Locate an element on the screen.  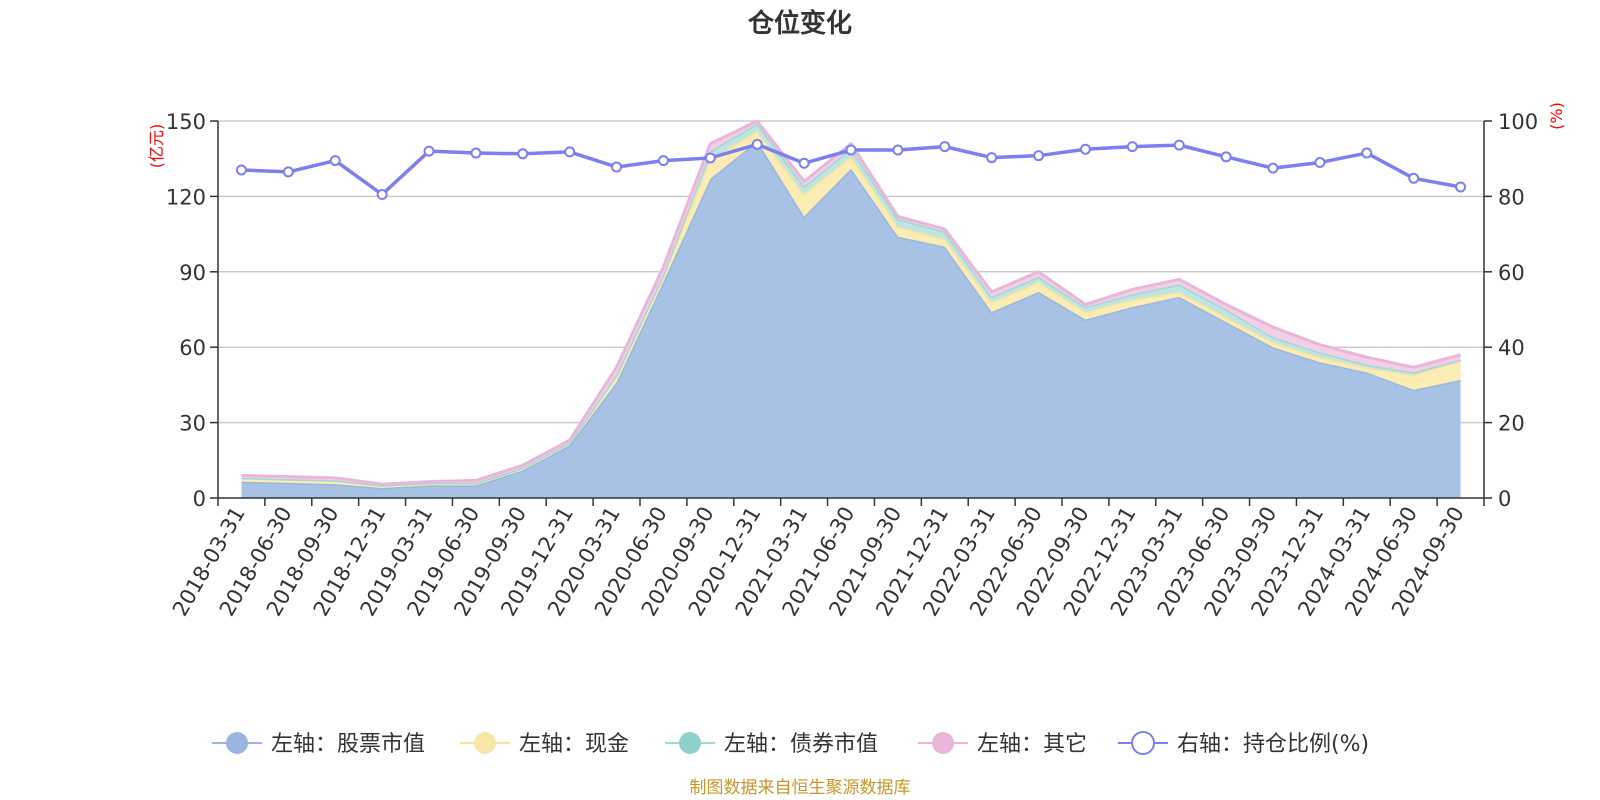
legend-item-0: 左轴：股票市值 is located at coordinates (318, 744).